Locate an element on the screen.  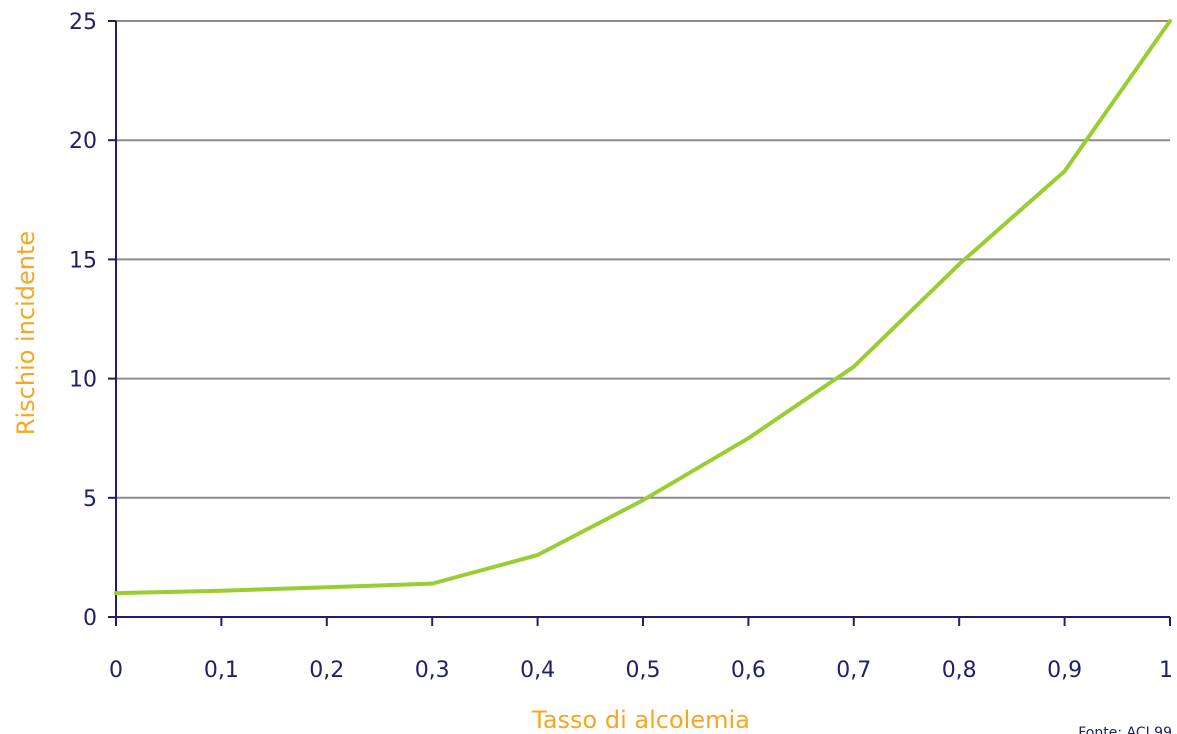
y-tick-label: 15 is located at coordinates (83, 260).